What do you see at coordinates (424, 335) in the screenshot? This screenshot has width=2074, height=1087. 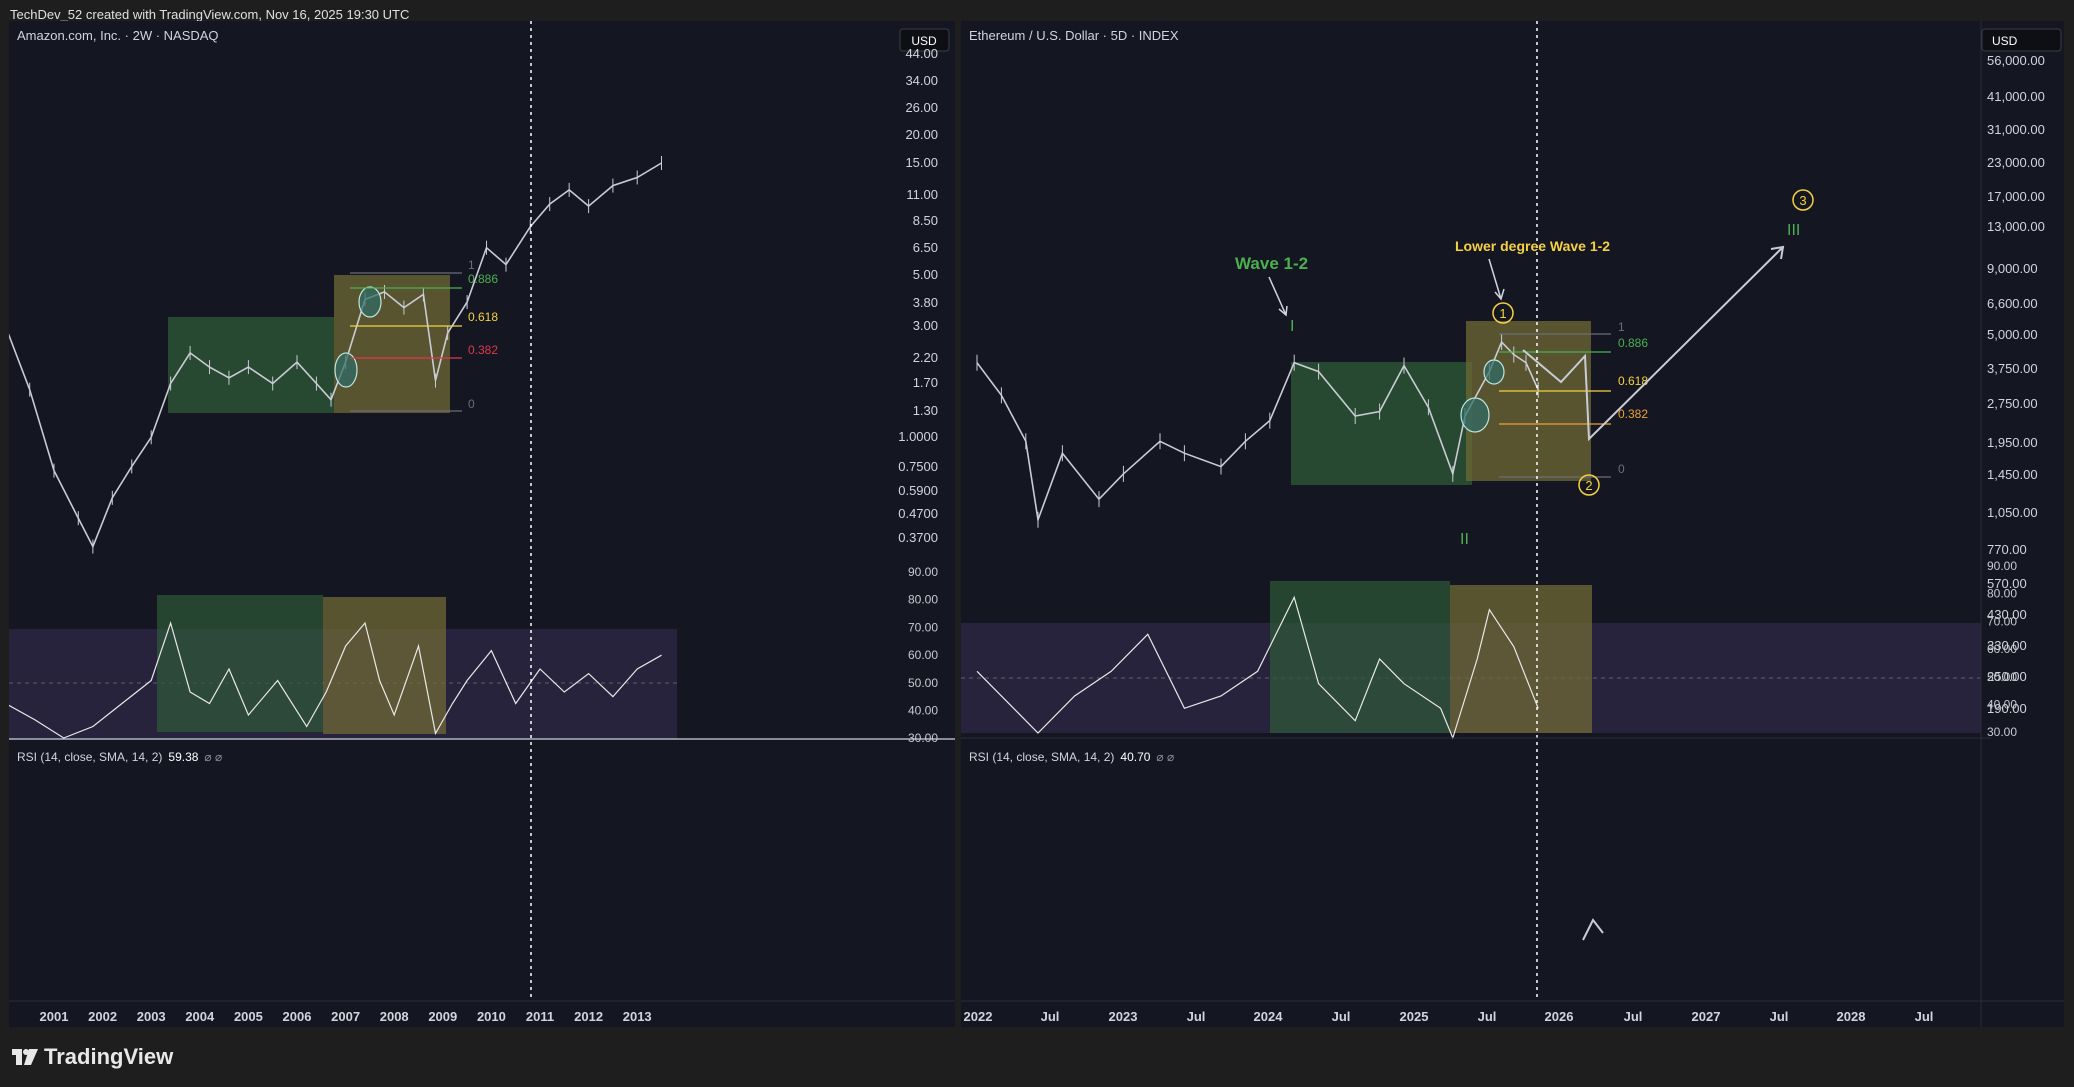 I see `left-fib-levels: 10.886 0.618 0.382 0` at bounding box center [424, 335].